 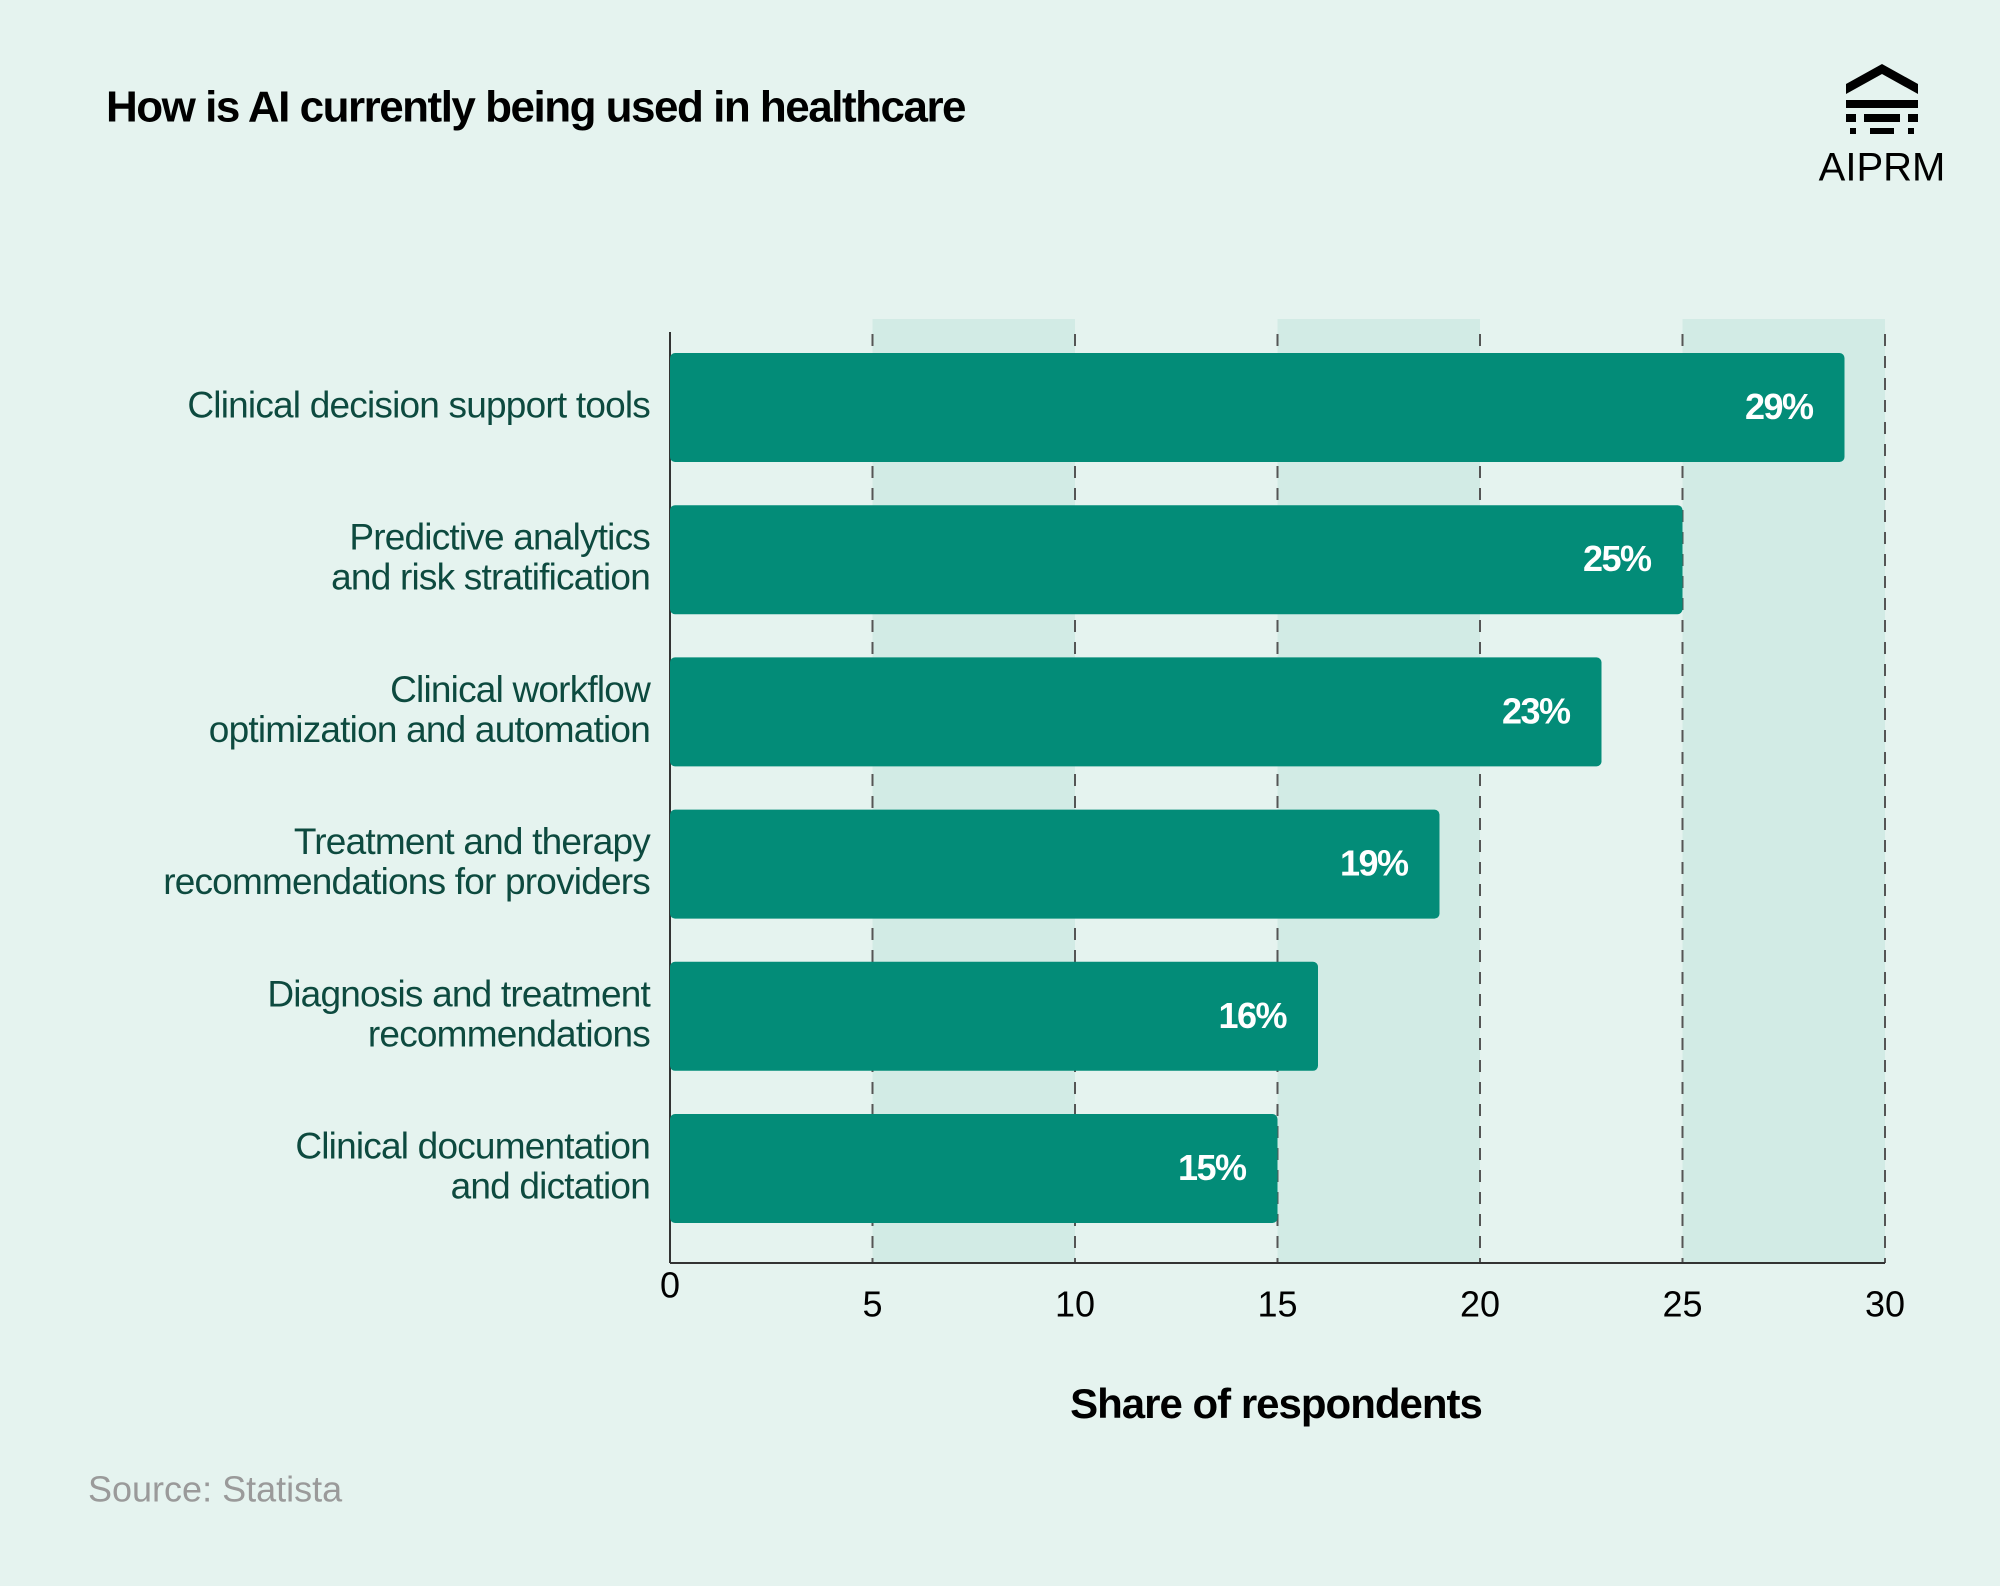 I want to click on x-axis-label: Share of respondents, so click(x=1276, y=1403).